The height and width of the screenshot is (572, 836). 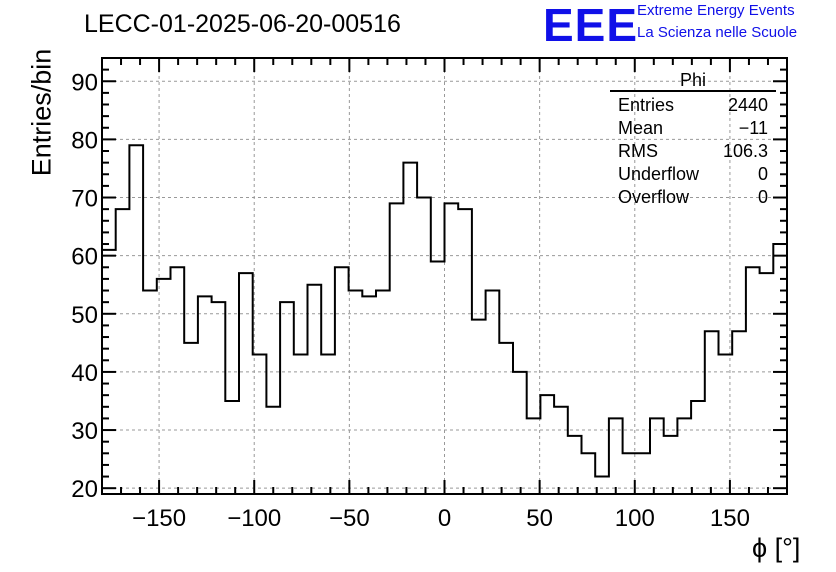 I want to click on stats-row-rms: RMS 106.3, so click(x=693, y=151).